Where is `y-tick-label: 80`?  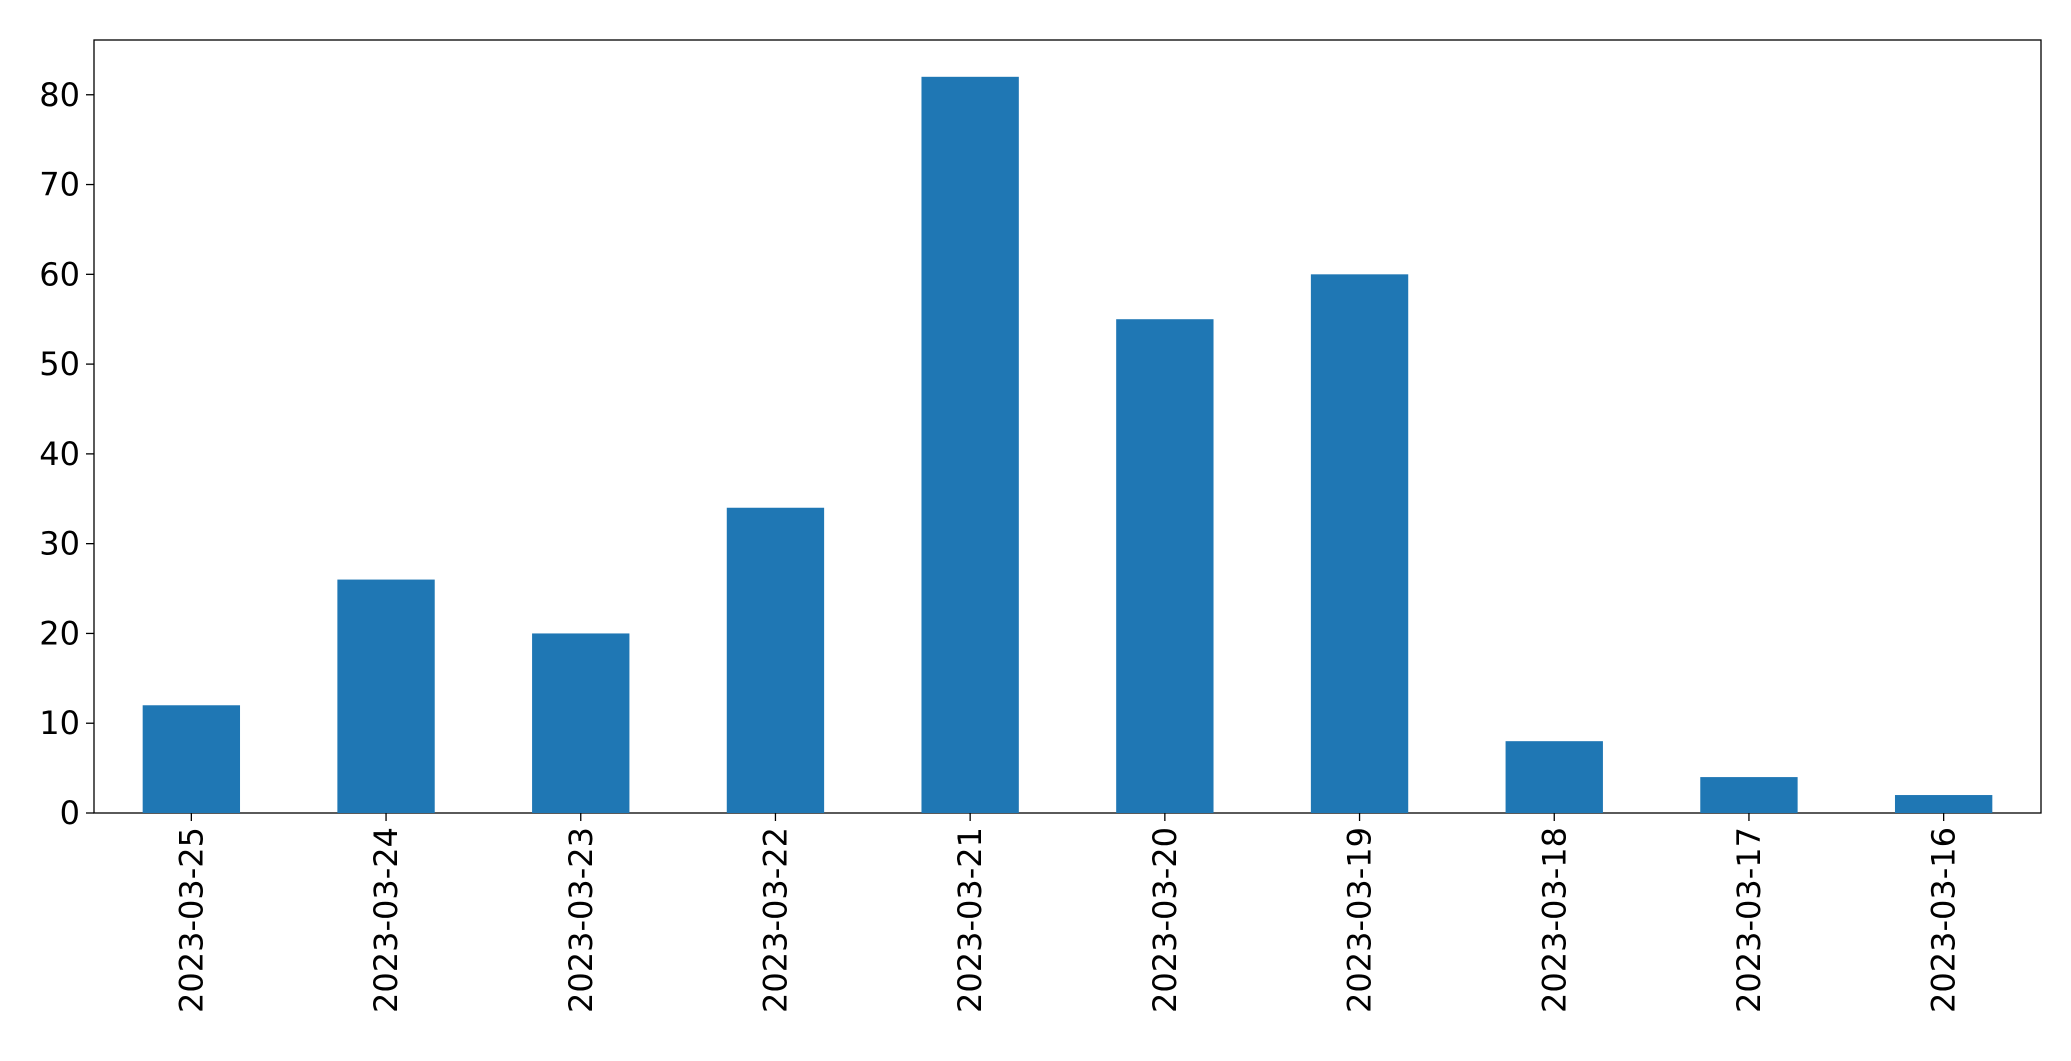
y-tick-label: 80 is located at coordinates (59, 95).